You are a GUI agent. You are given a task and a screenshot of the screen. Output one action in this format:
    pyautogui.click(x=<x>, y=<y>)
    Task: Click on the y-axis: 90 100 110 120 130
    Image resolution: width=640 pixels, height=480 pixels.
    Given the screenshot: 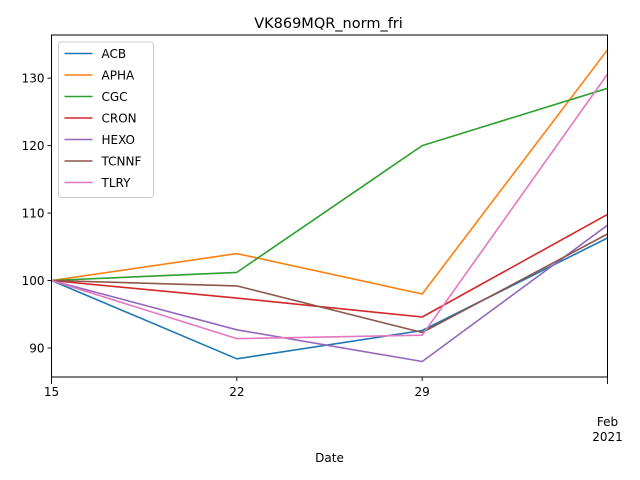 What is the action you would take?
    pyautogui.click(x=37, y=213)
    